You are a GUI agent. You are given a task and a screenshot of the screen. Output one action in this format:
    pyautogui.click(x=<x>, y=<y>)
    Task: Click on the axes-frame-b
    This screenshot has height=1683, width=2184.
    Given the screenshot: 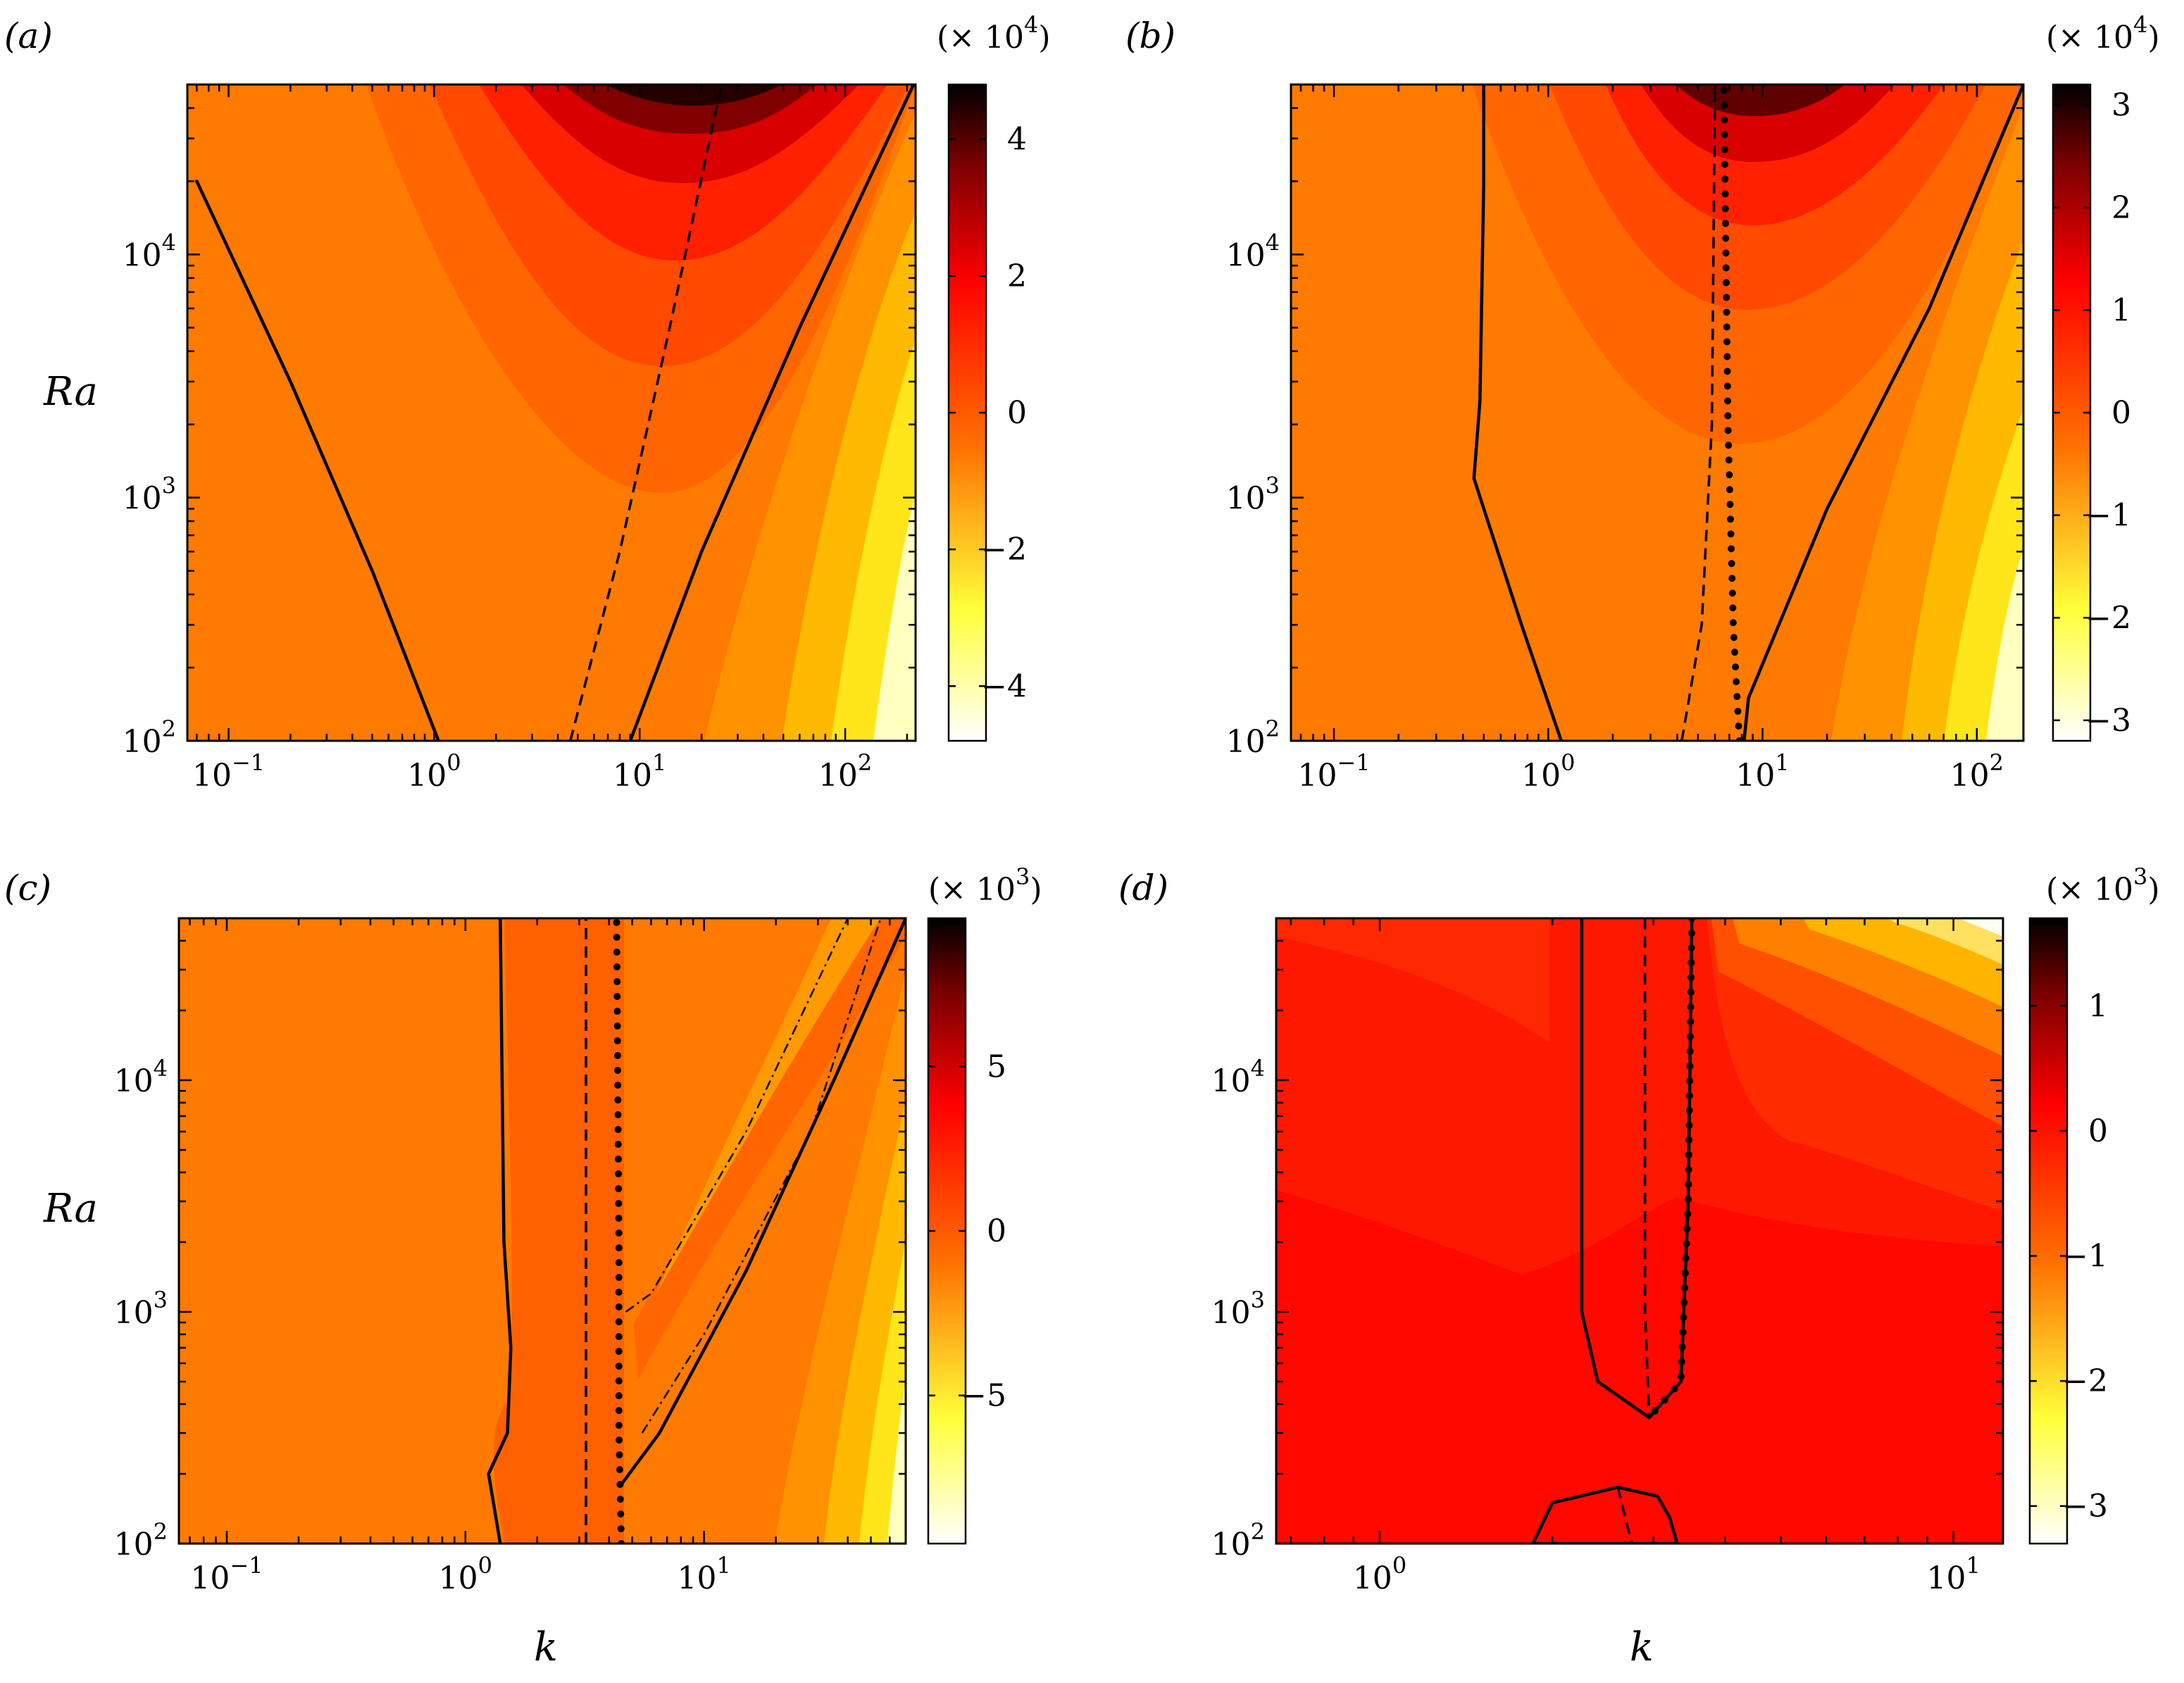 What is the action you would take?
    pyautogui.click(x=1657, y=412)
    